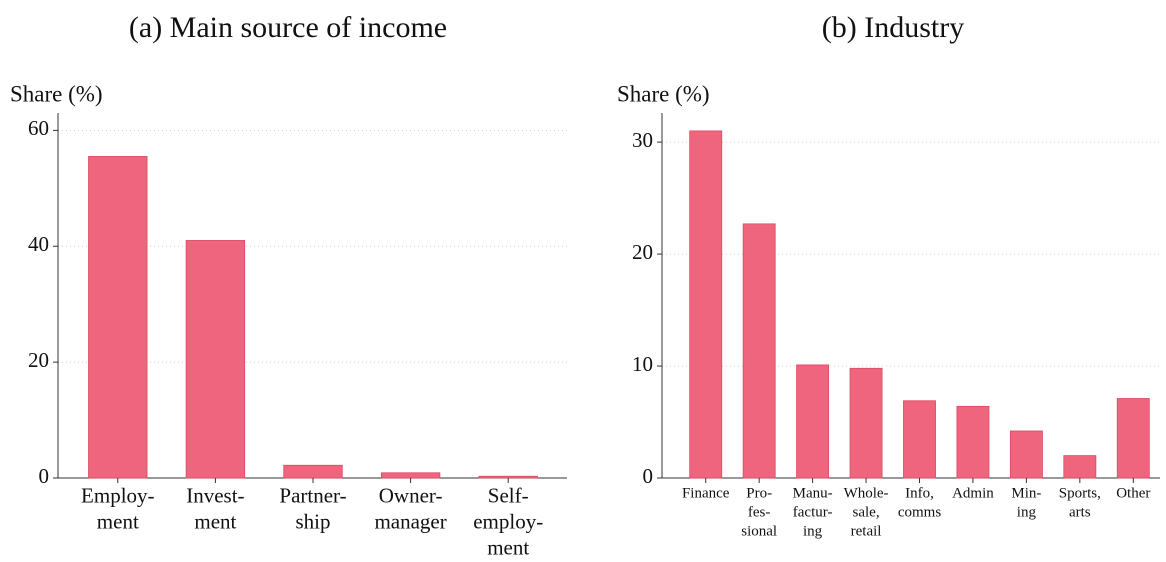  I want to click on x-tick-label: Pro-, so click(759, 494).